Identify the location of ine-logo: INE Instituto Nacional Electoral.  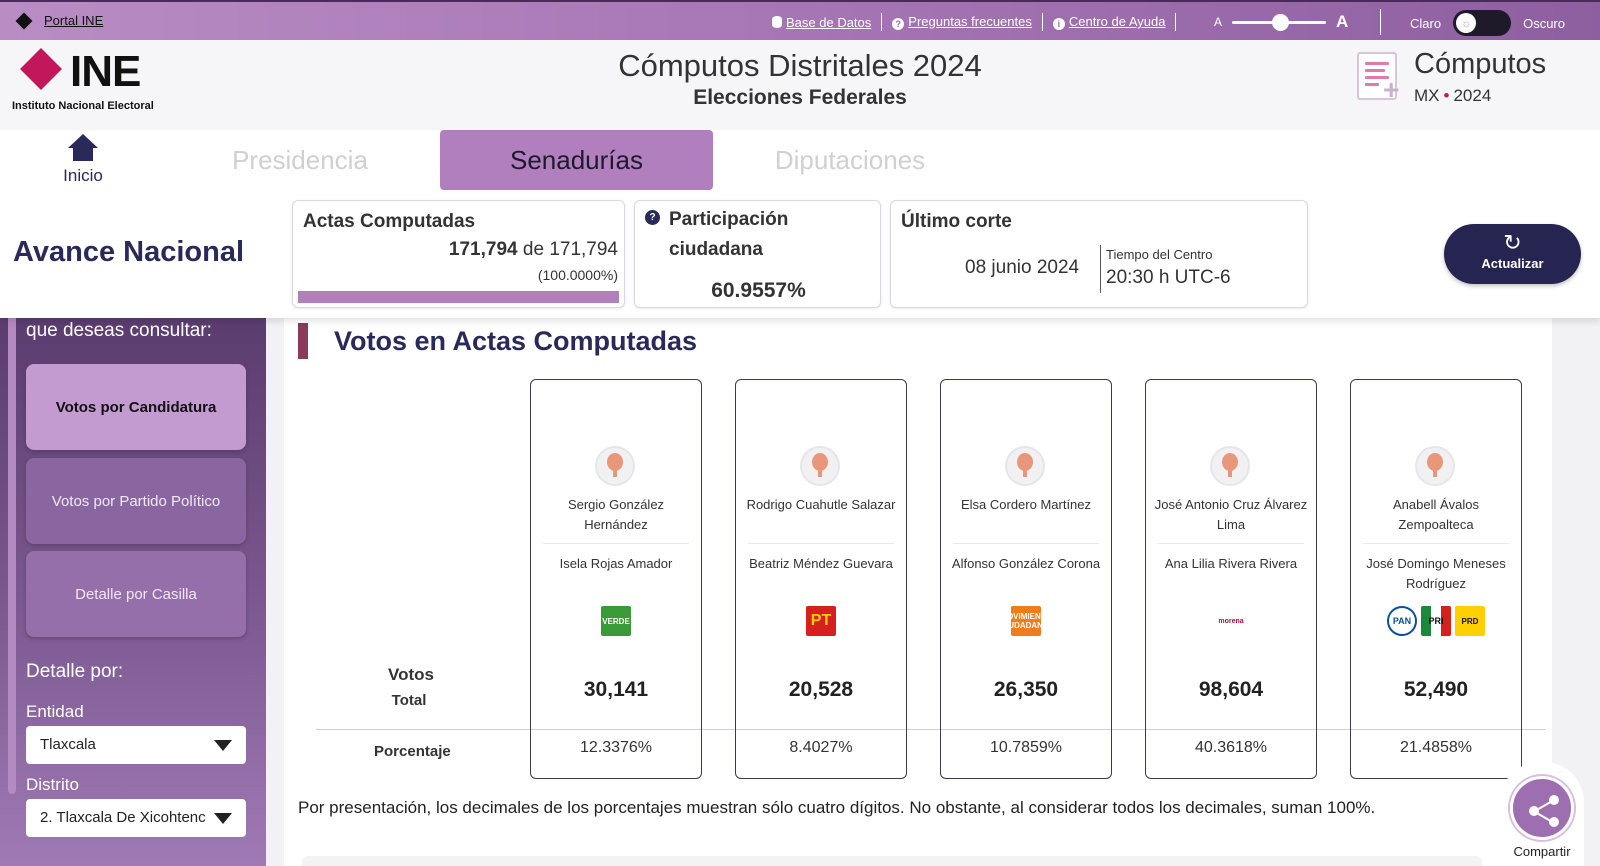
(102, 84).